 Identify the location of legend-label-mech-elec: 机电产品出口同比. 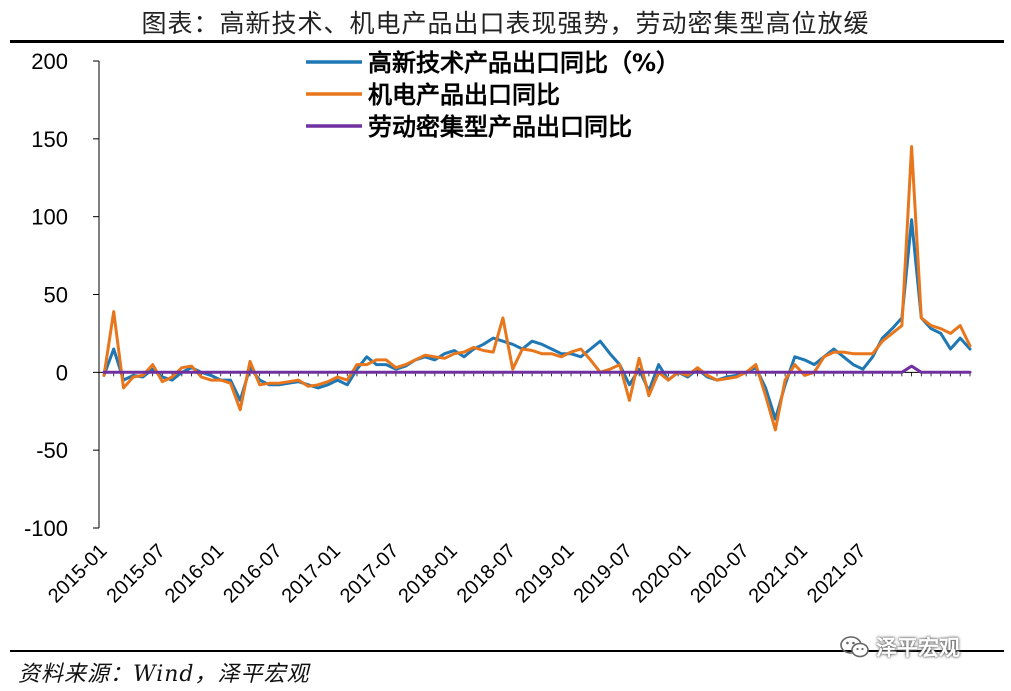
(464, 95).